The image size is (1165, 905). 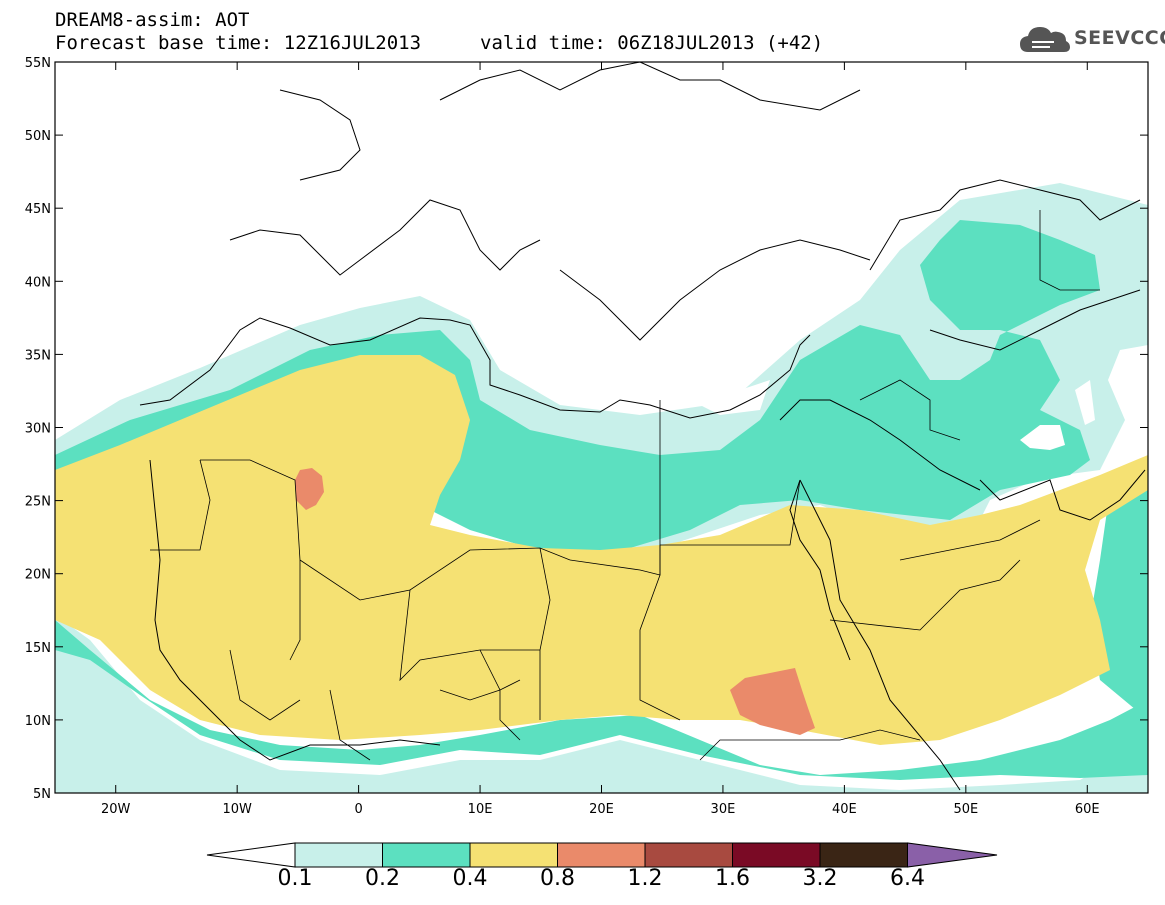 I want to click on valid-time: valid time: 06Z18JUL2013 (+42), so click(x=652, y=43).